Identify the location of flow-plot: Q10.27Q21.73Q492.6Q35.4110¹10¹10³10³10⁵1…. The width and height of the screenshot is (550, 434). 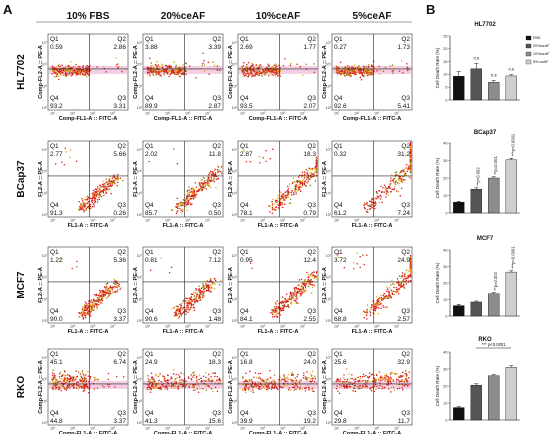
(367, 77).